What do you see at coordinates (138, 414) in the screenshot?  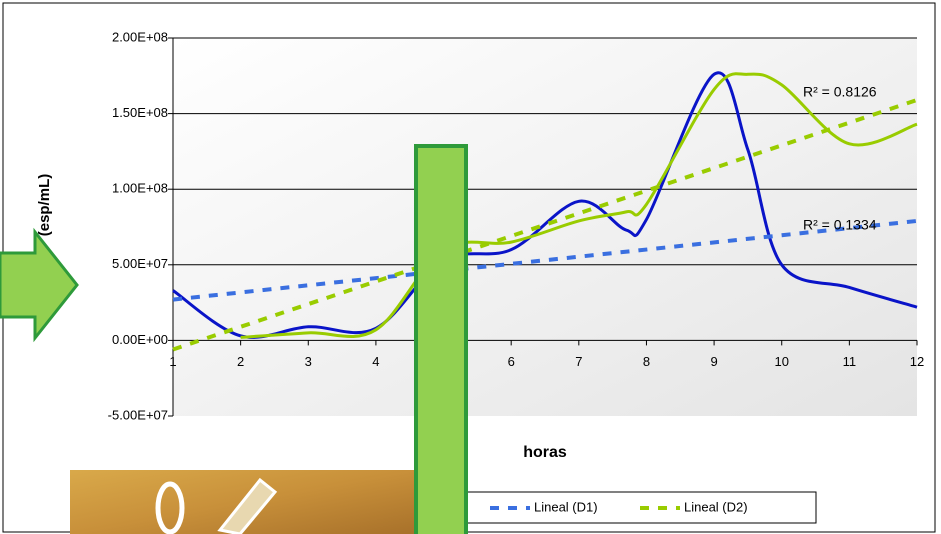 I see `y-tick-label: -5.00E+07` at bounding box center [138, 414].